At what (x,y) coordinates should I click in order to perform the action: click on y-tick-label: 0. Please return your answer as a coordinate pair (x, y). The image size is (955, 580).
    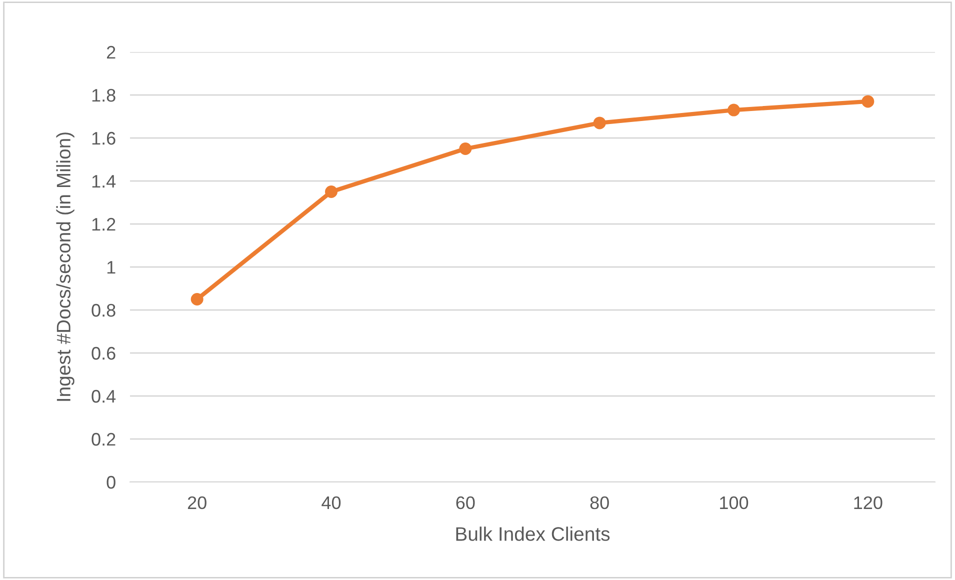
    Looking at the image, I should click on (111, 482).